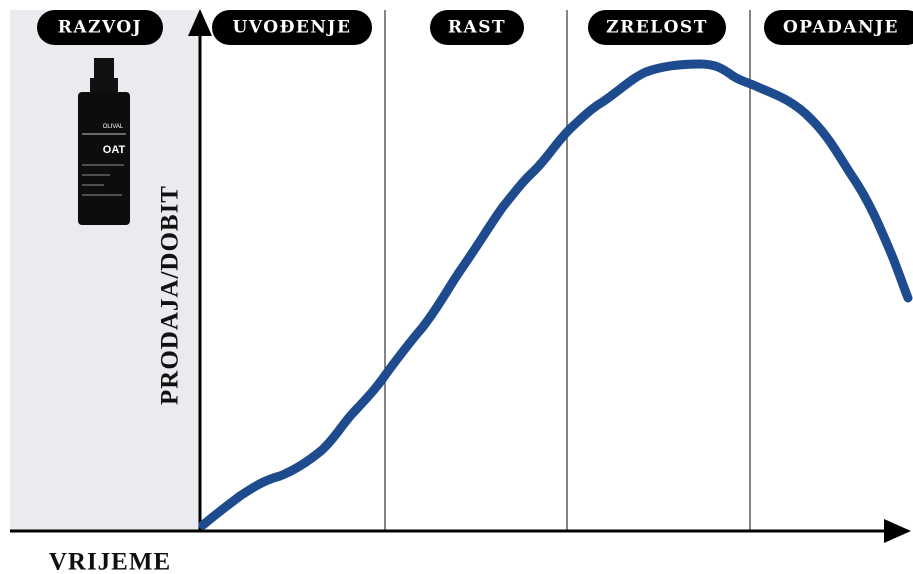 Image resolution: width=913 pixels, height=574 pixels. Describe the element at coordinates (841, 28) in the screenshot. I see `stage-label: OPADANJE` at that location.